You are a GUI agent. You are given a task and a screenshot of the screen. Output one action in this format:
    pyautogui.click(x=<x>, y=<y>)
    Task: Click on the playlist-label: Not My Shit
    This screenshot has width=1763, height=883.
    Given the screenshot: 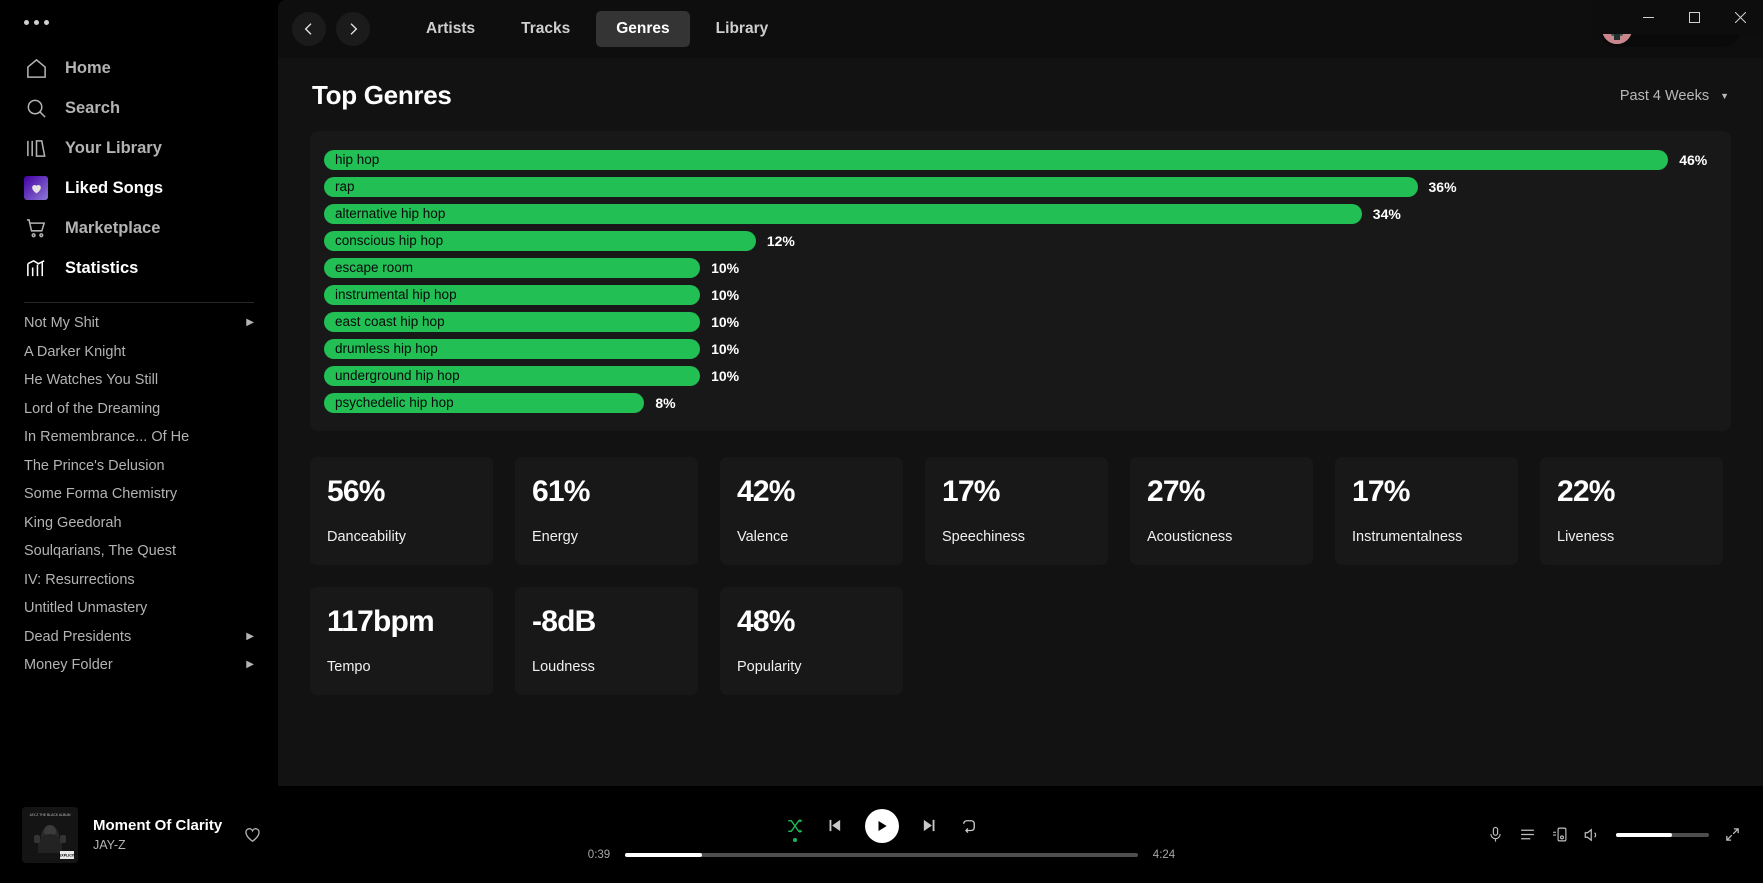 What is the action you would take?
    pyautogui.click(x=61, y=323)
    